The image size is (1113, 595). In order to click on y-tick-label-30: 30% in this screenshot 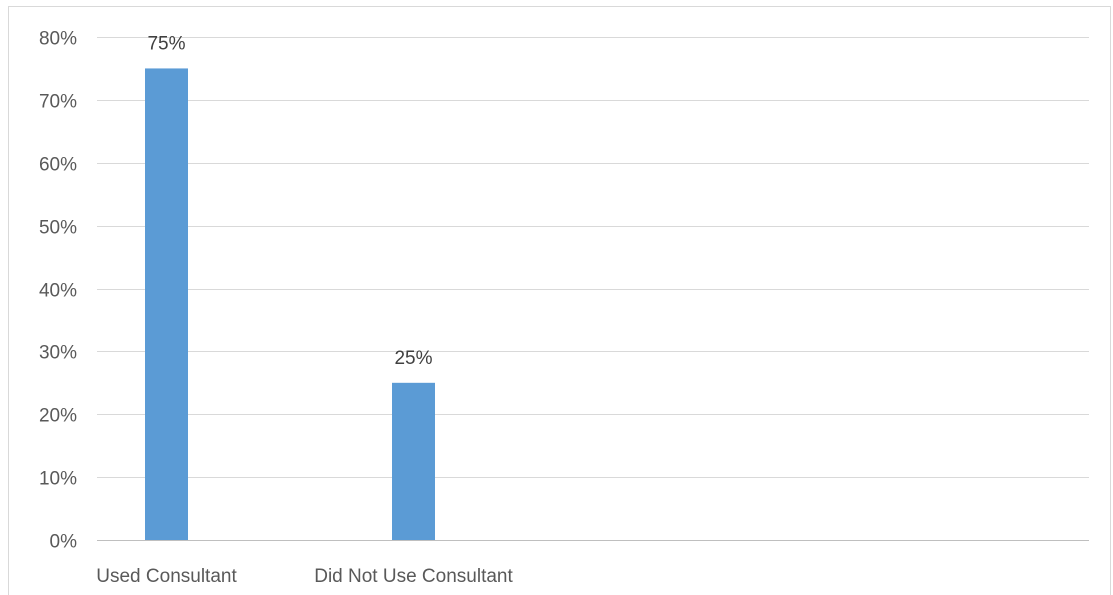, I will do `click(58, 353)`.